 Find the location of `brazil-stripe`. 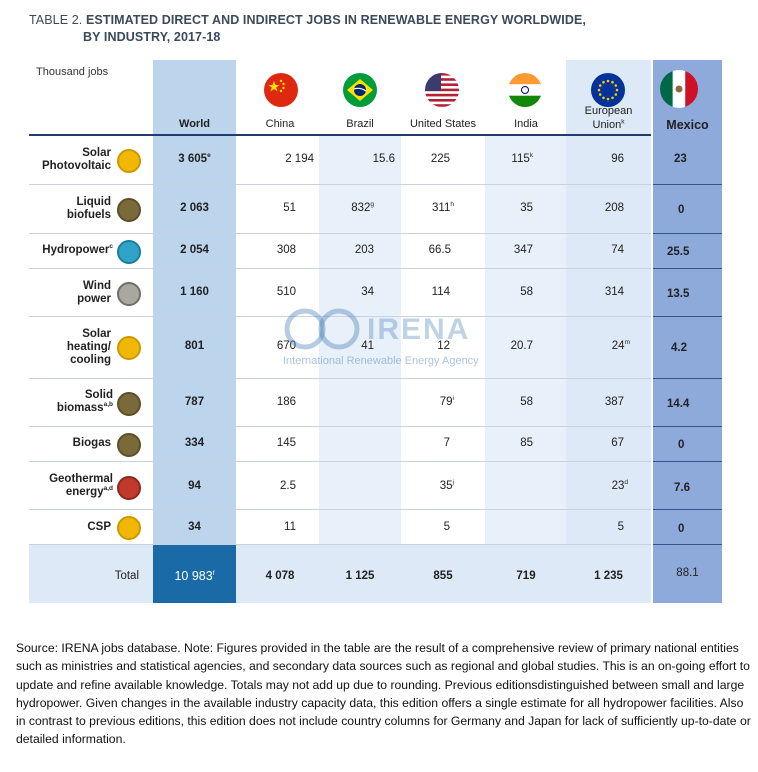

brazil-stripe is located at coordinates (360, 340).